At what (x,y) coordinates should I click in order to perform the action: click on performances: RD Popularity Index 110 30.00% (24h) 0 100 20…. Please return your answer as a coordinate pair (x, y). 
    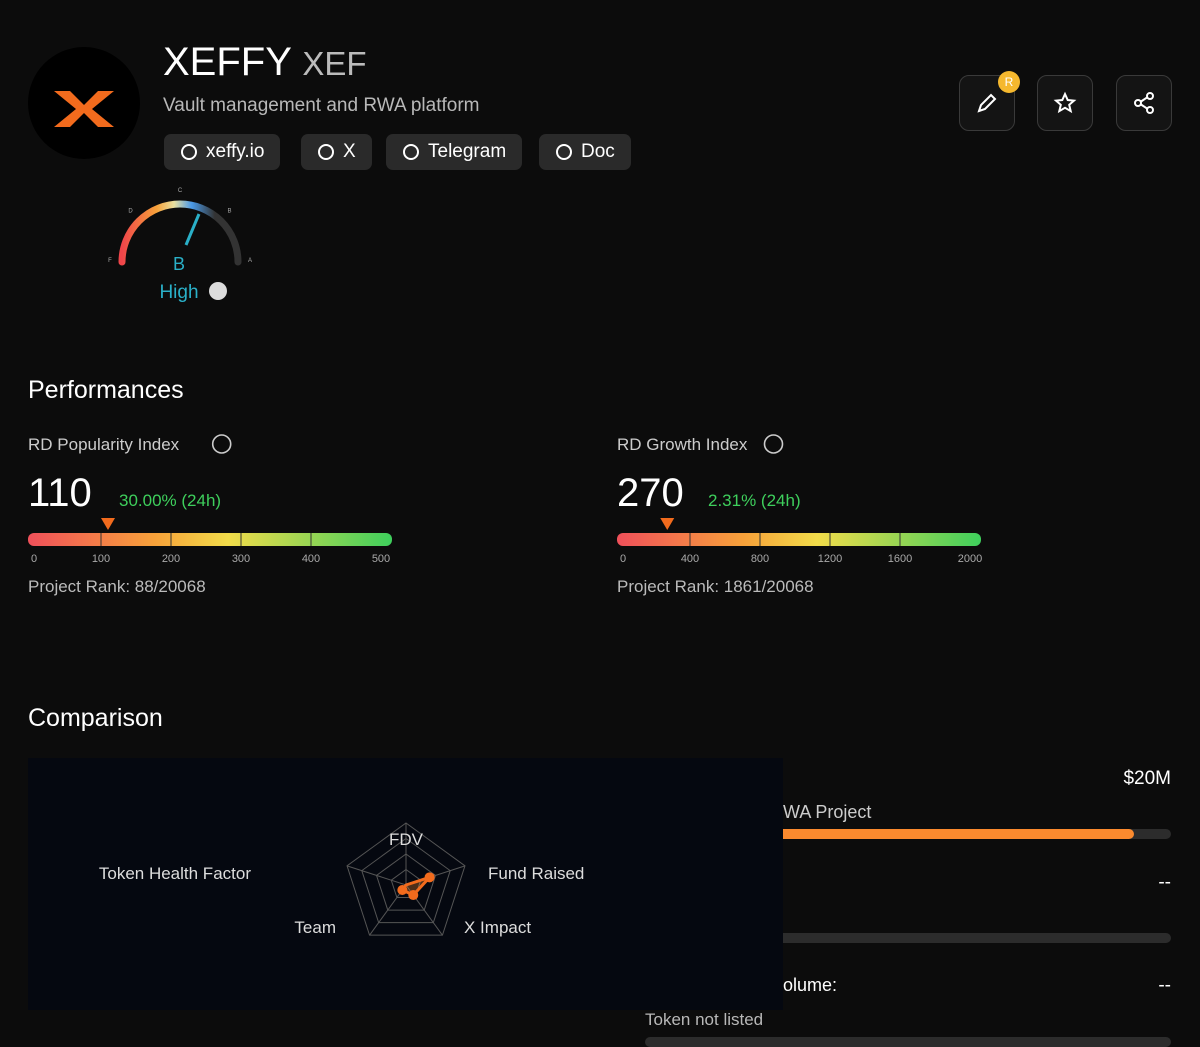
    Looking at the image, I should click on (505, 515).